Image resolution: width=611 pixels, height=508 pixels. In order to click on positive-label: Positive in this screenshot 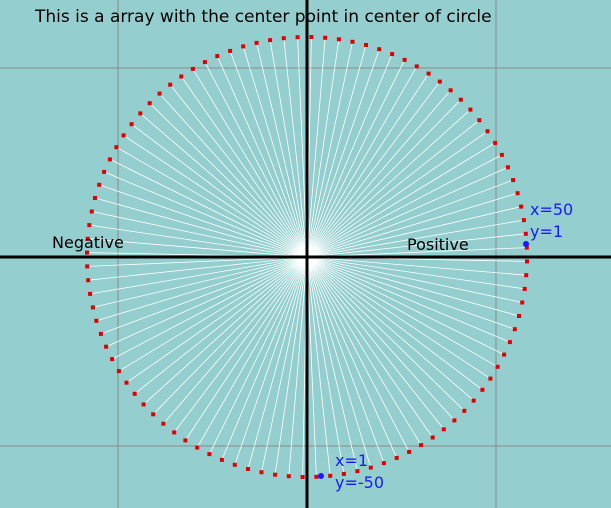, I will do `click(438, 244)`.